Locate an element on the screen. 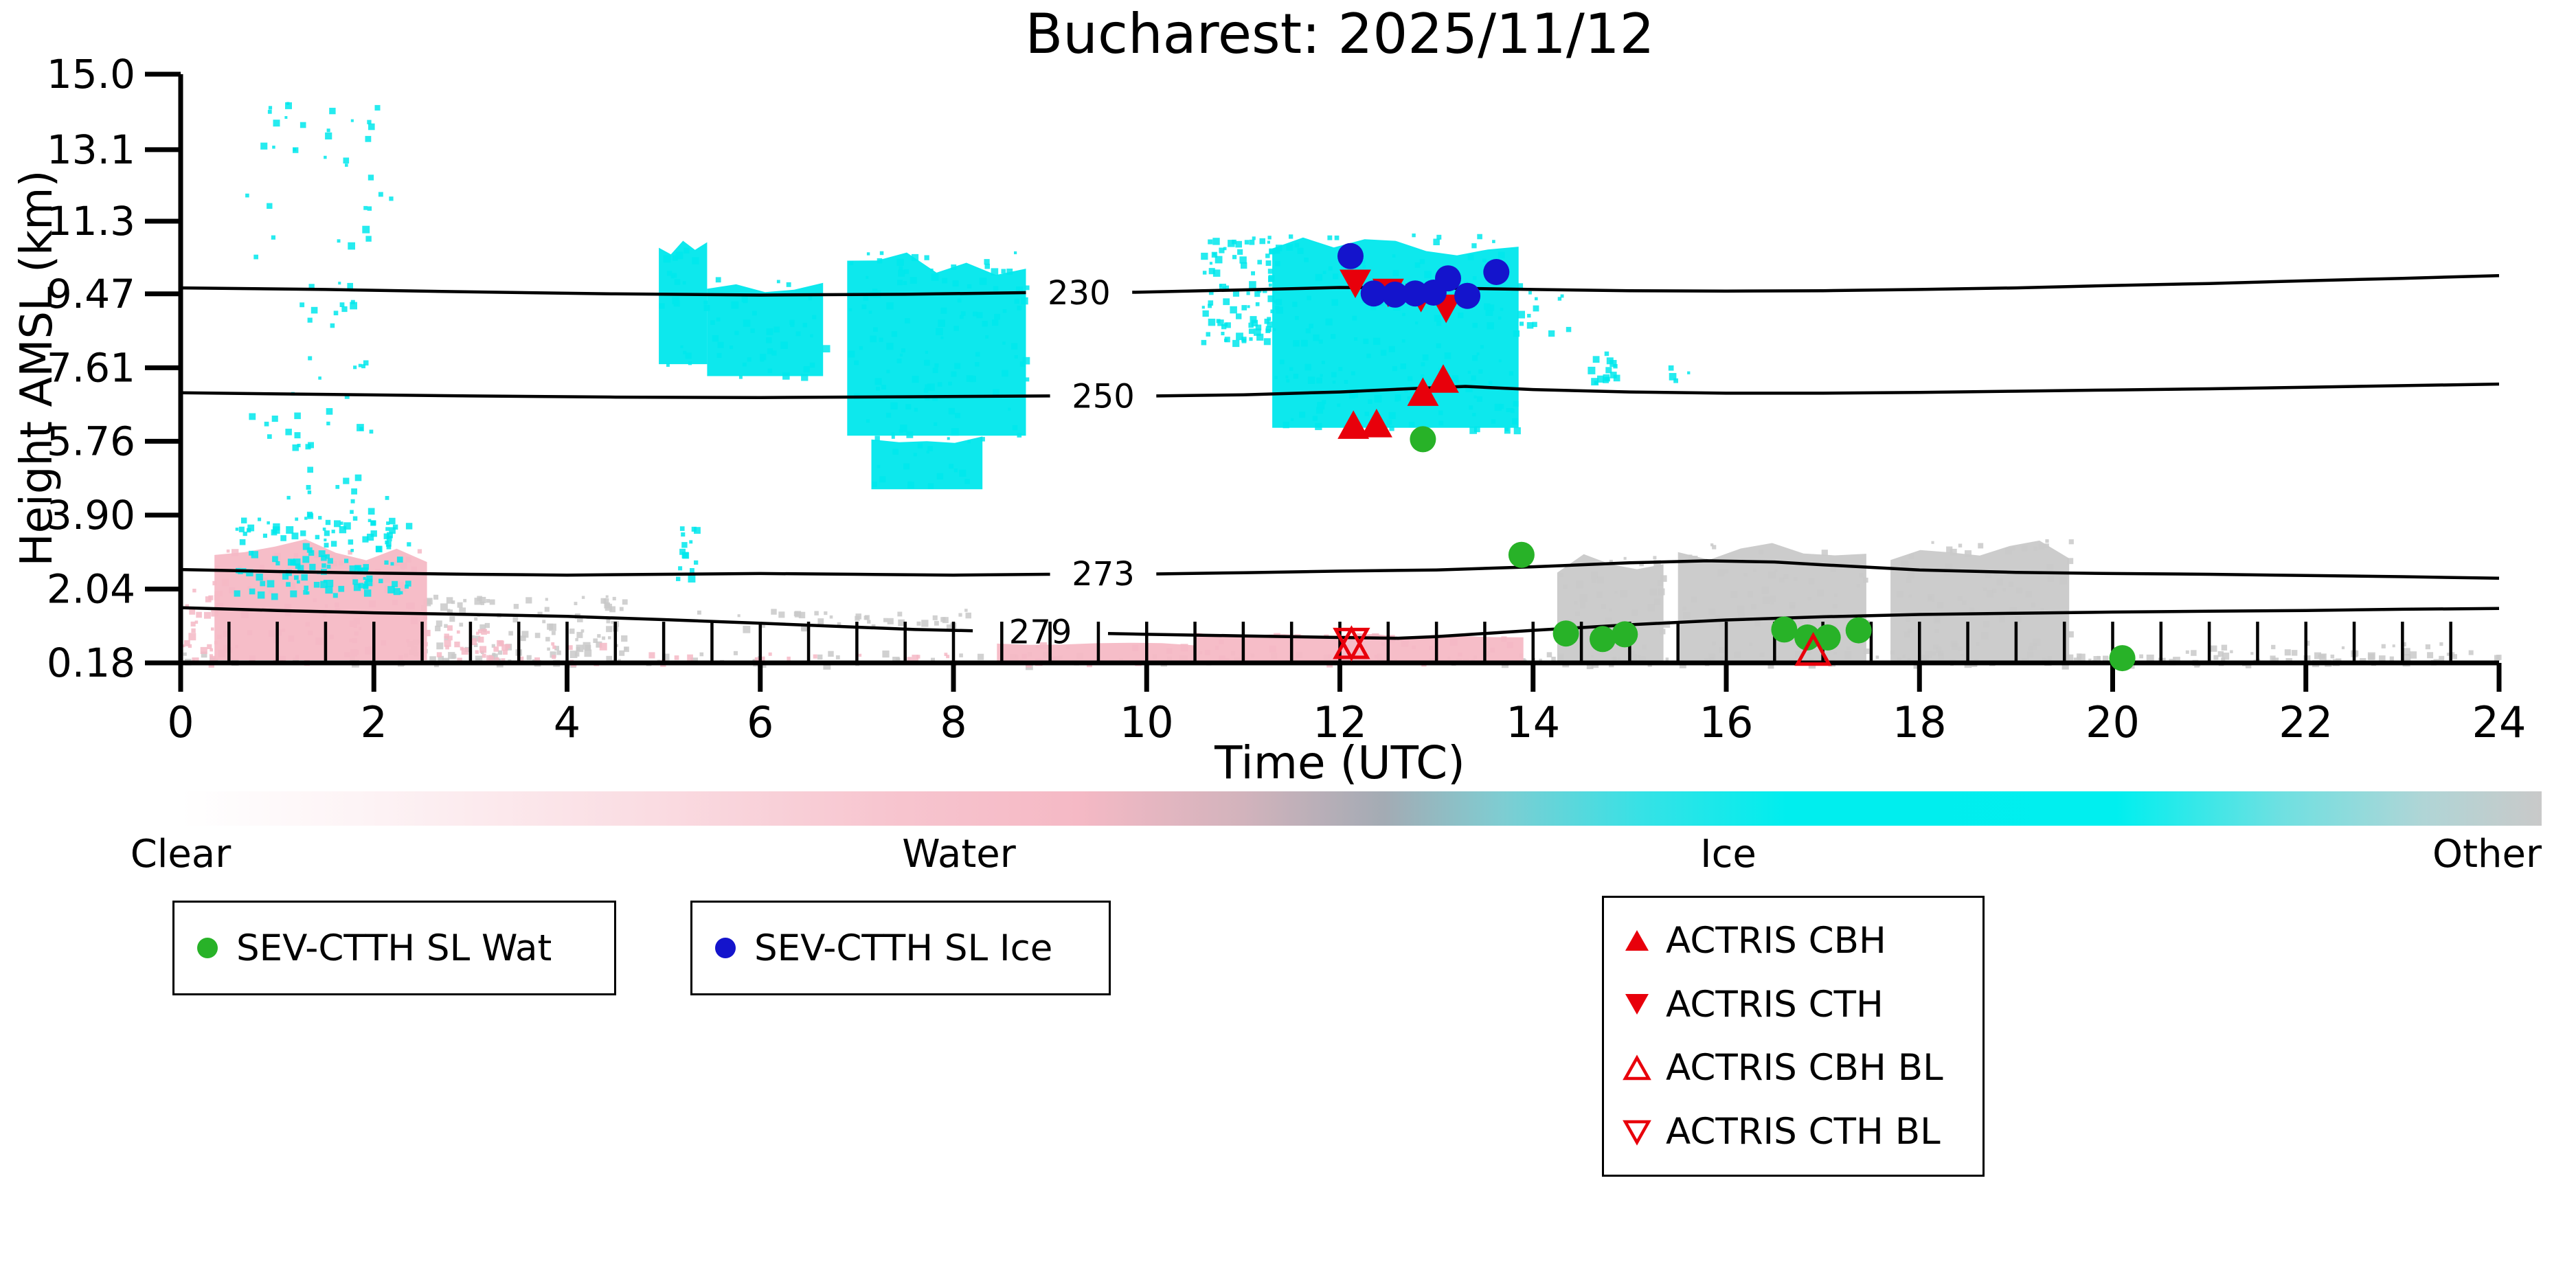 Image resolution: width=2576 pixels, height=1288 pixels. x-tick-label: 14 is located at coordinates (1533, 722).